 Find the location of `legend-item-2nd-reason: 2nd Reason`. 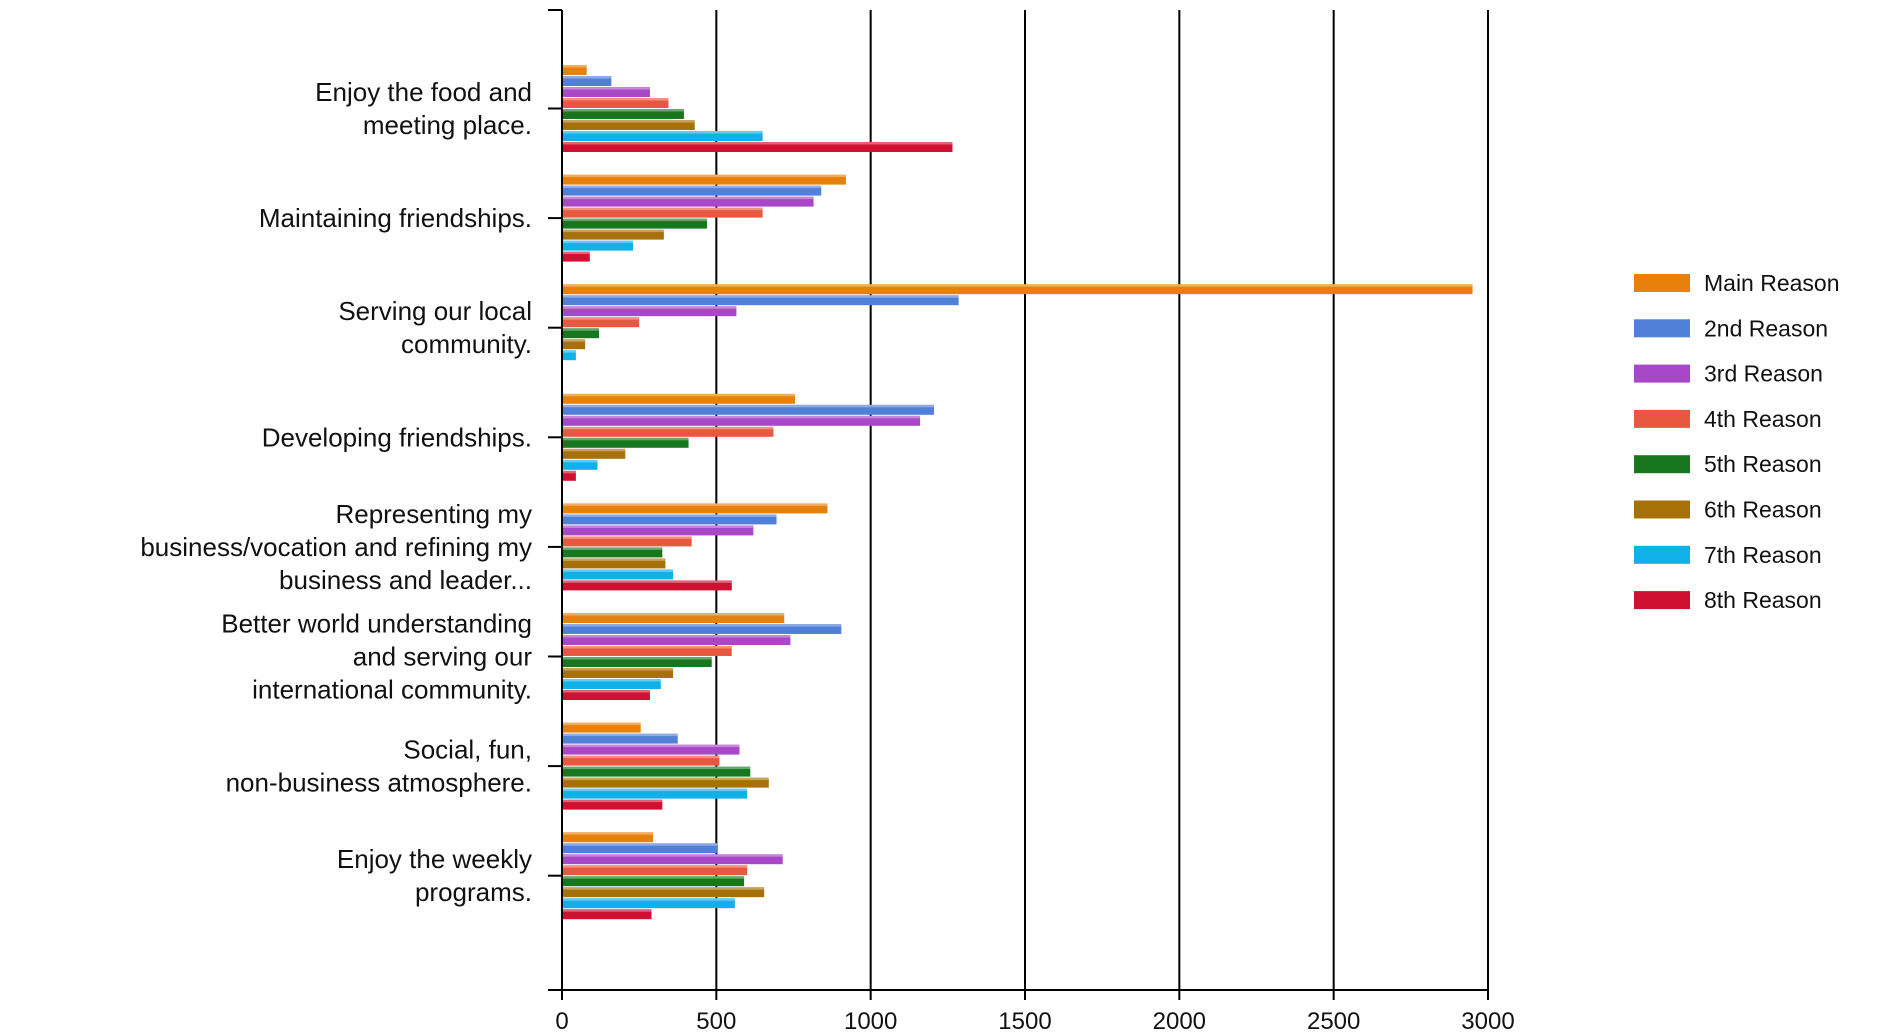

legend-item-2nd-reason: 2nd Reason is located at coordinates (1731, 328).